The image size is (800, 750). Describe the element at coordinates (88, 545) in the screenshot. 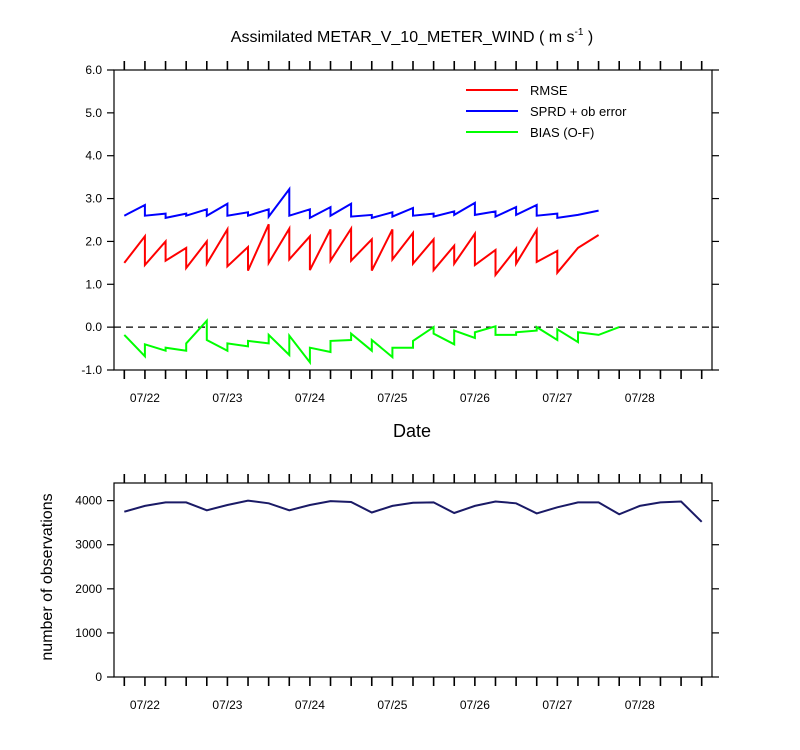

I see `y-tick-label: 3000` at that location.